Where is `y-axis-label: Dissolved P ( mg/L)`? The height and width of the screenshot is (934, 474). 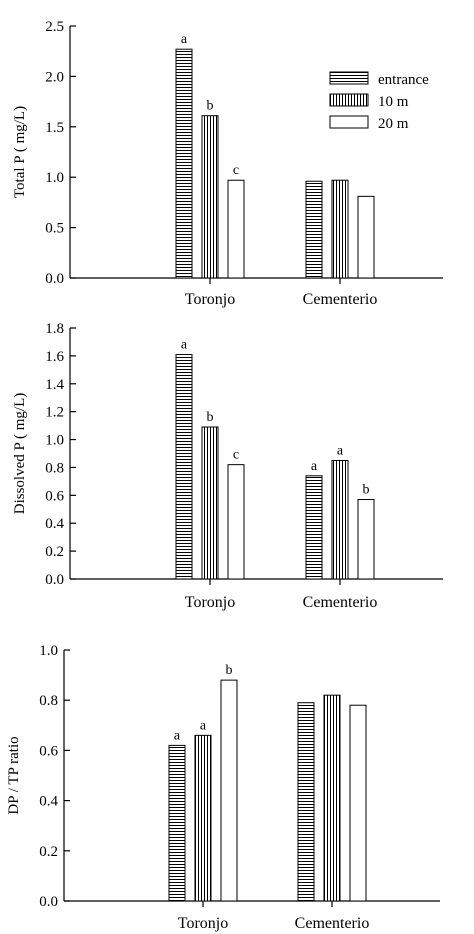 y-axis-label: Dissolved P ( mg/L) is located at coordinates (20, 454).